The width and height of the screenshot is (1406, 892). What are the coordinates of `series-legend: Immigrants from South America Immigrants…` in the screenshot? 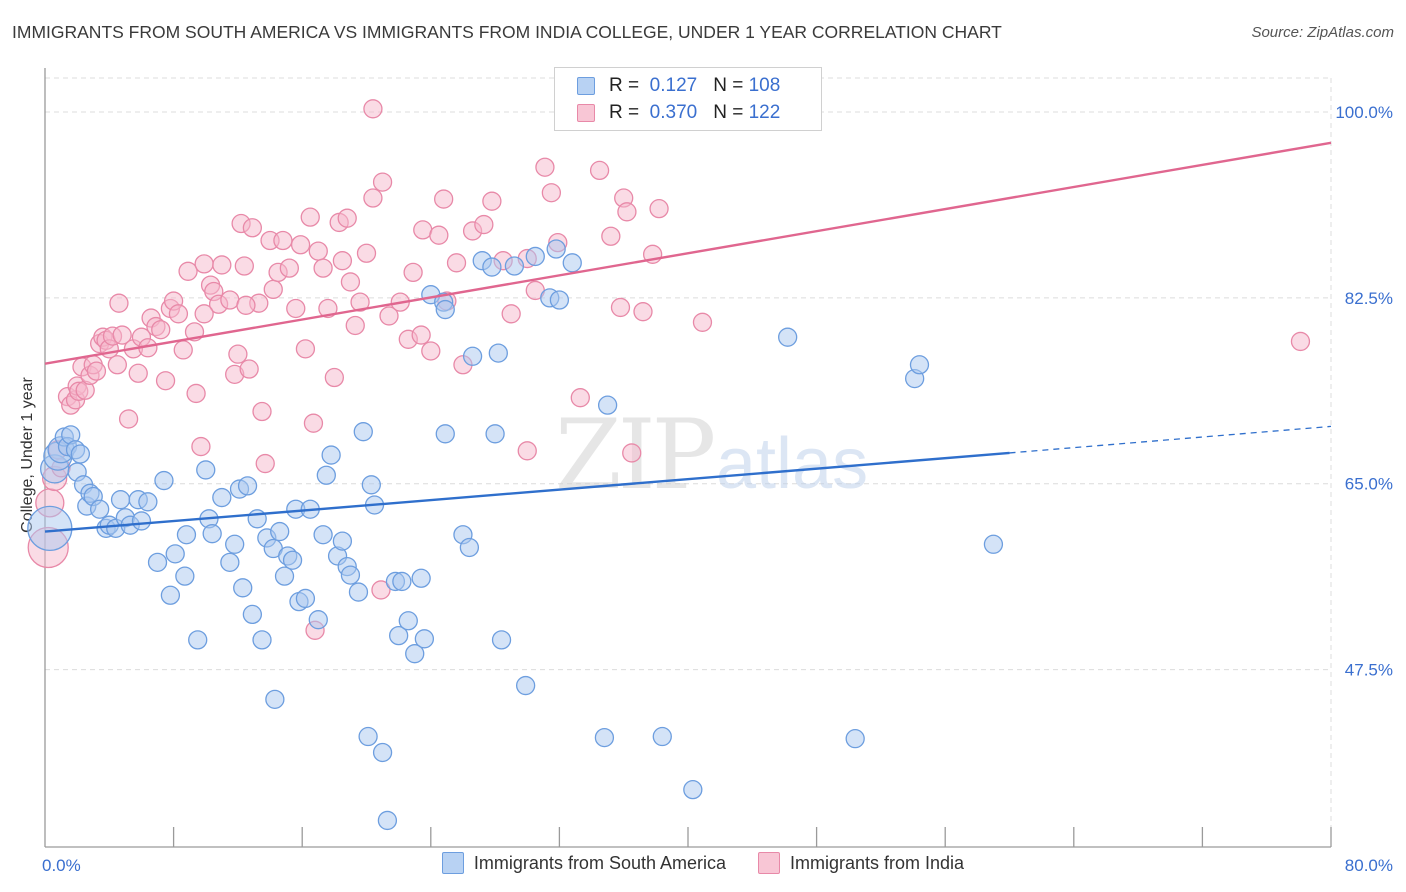 It's located at (703, 863).